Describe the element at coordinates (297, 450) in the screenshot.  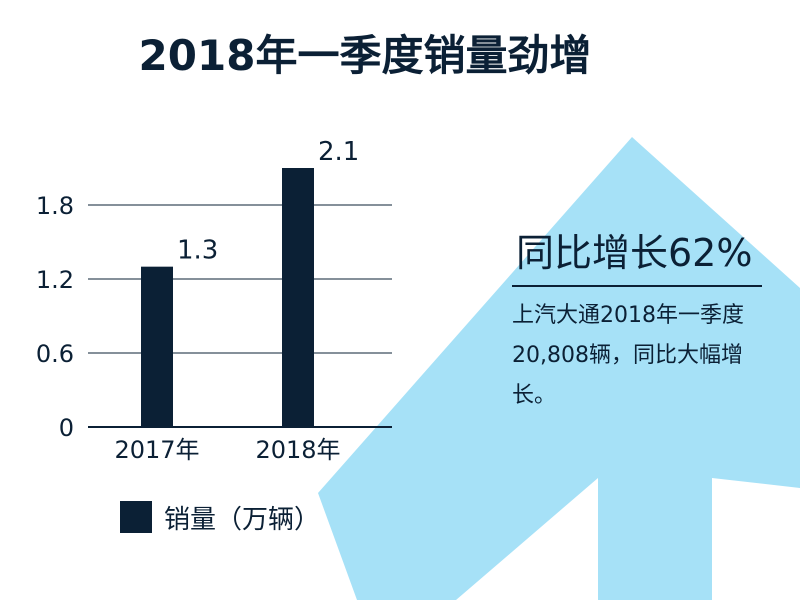
I see `x-tick-label: 2018年` at that location.